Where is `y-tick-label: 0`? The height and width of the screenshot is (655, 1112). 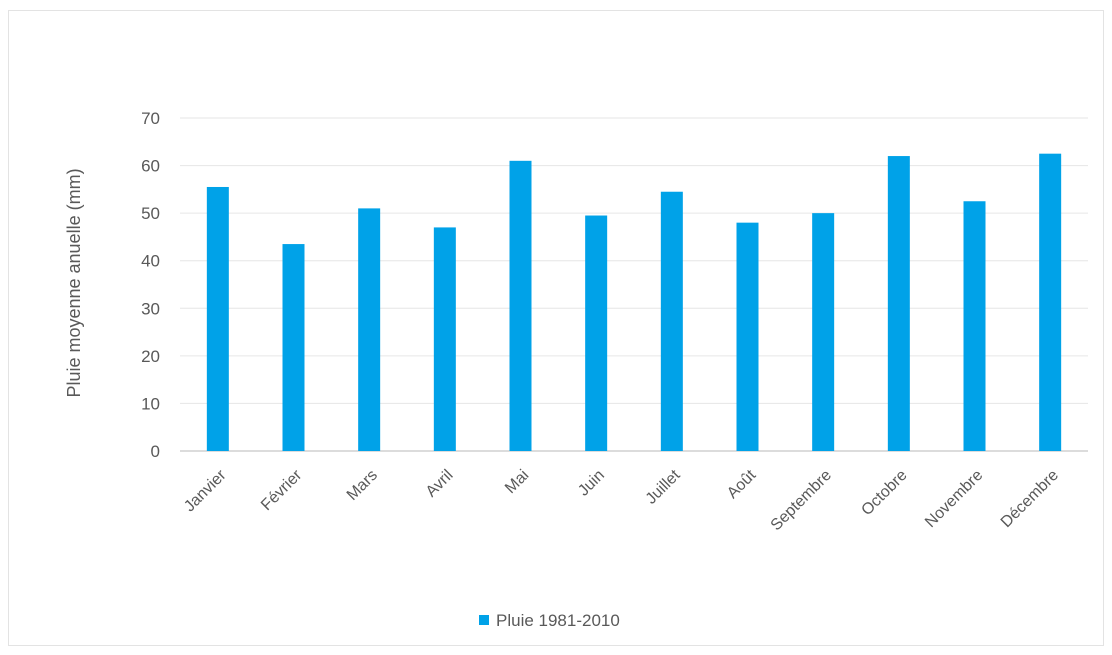
y-tick-label: 0 is located at coordinates (155, 451).